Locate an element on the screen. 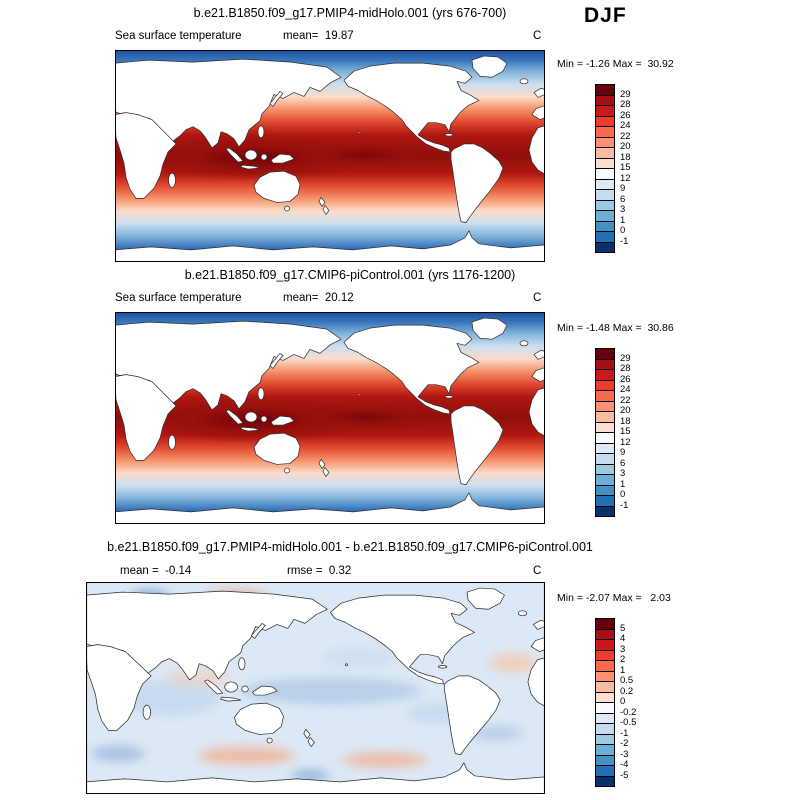  panel-2-mean-value: mean= 20.12 is located at coordinates (318, 298).